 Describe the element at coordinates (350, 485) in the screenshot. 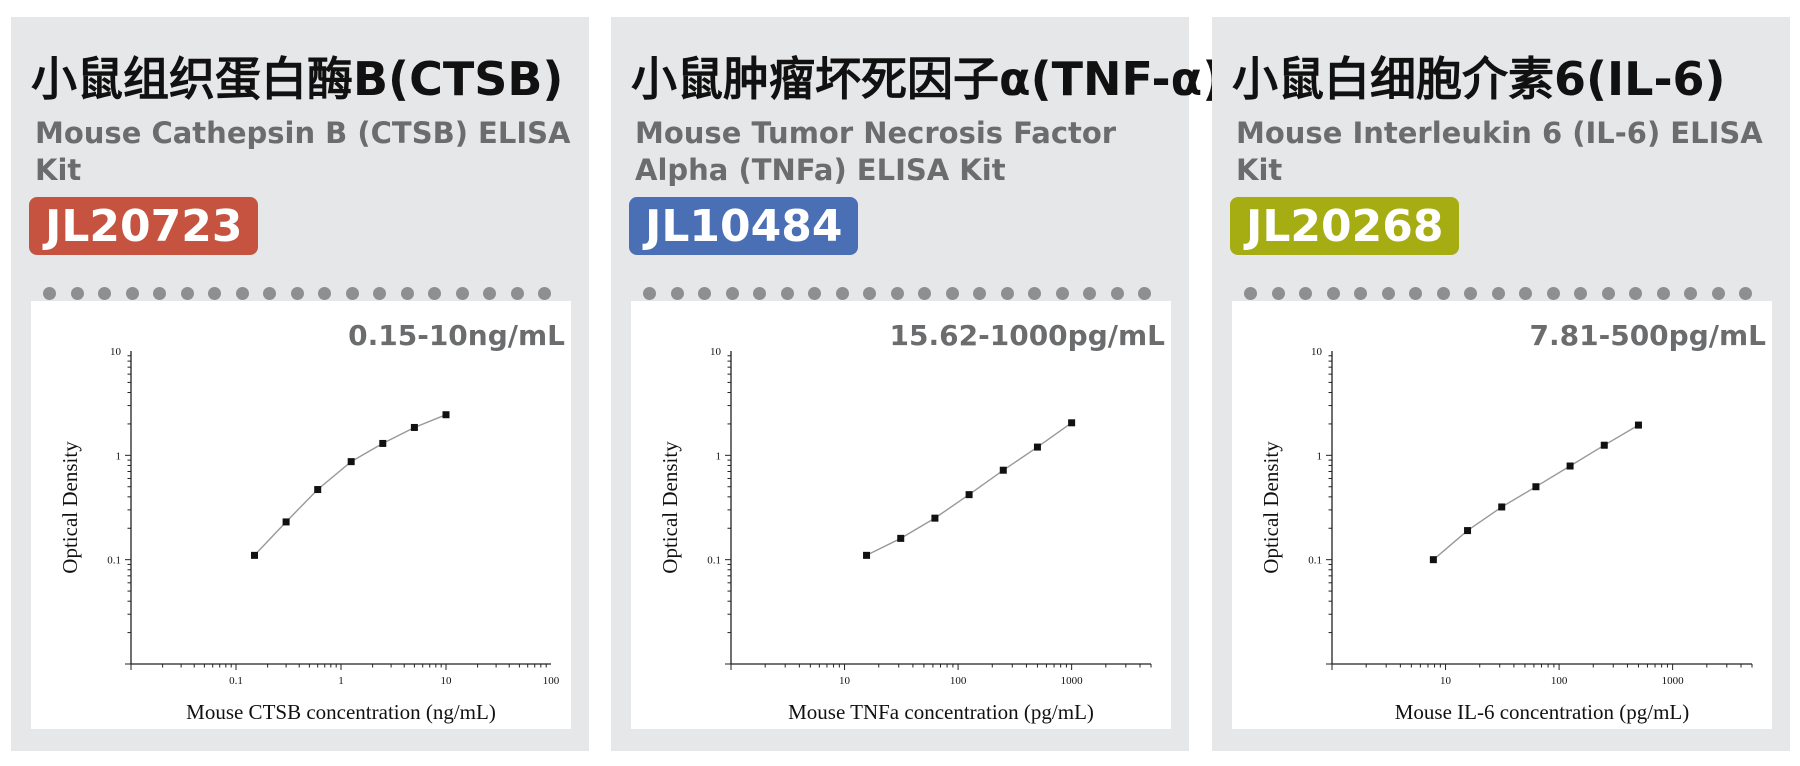

I see `fit-curve` at that location.